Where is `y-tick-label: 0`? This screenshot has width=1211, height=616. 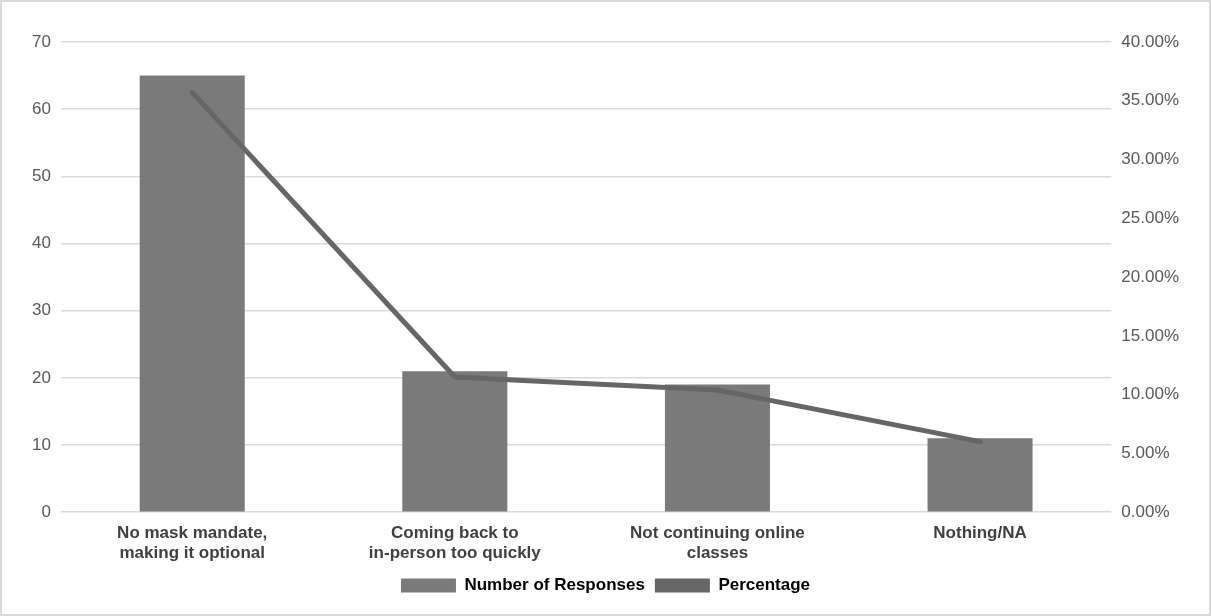 y-tick-label: 0 is located at coordinates (46, 511).